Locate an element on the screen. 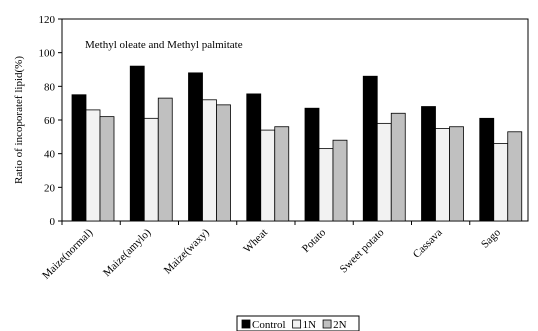  y-tick-label: 40 is located at coordinates (50, 155).